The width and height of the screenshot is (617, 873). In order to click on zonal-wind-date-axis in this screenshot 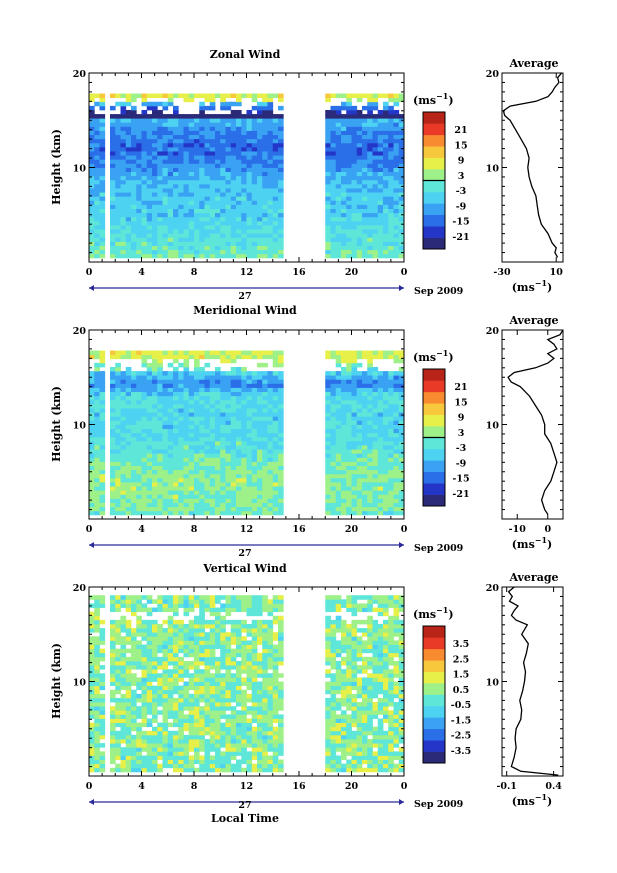, I will do `click(246, 288)`.